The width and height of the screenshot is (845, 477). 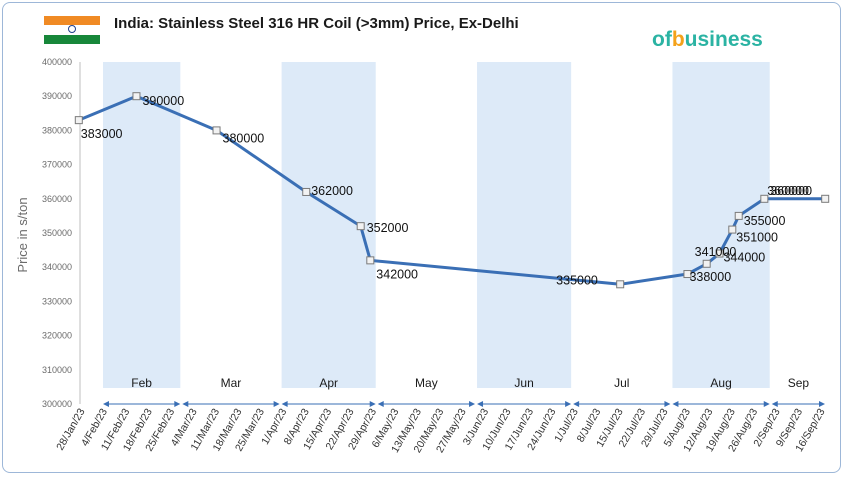 I want to click on y-tick-360000: 360000, so click(x=57, y=199).